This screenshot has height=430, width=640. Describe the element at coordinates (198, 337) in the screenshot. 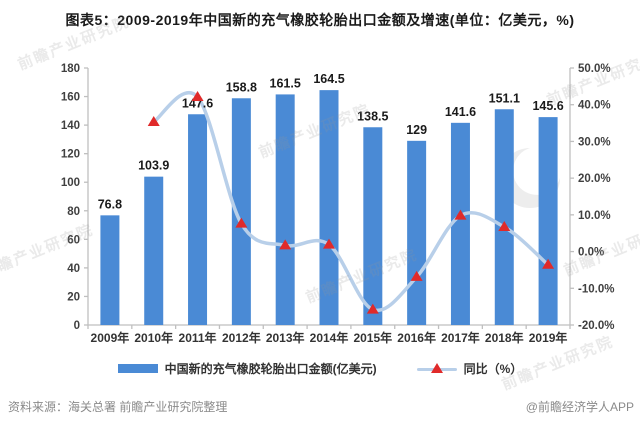

I see `x-axis-label: 2011年` at that location.